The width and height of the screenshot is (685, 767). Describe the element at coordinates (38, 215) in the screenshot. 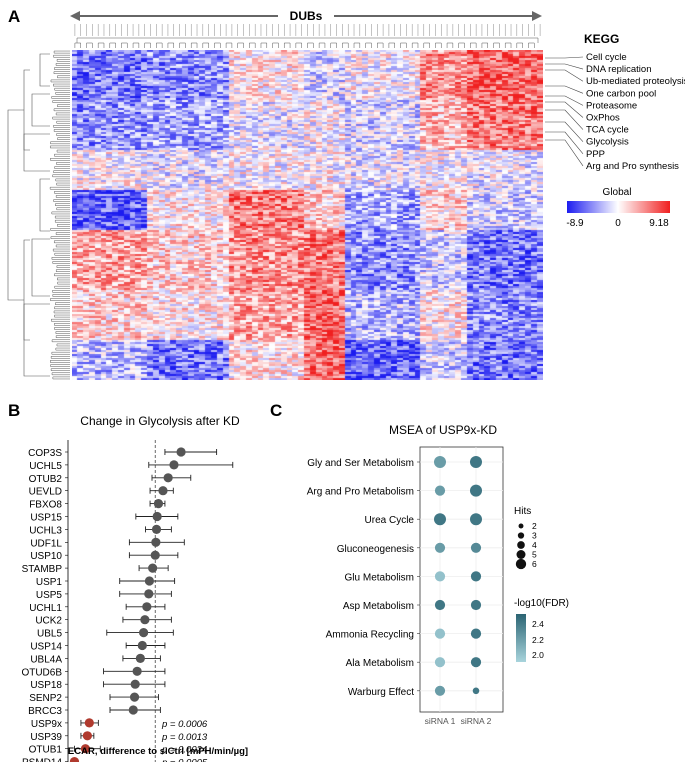

I see `row-dendrogram` at that location.